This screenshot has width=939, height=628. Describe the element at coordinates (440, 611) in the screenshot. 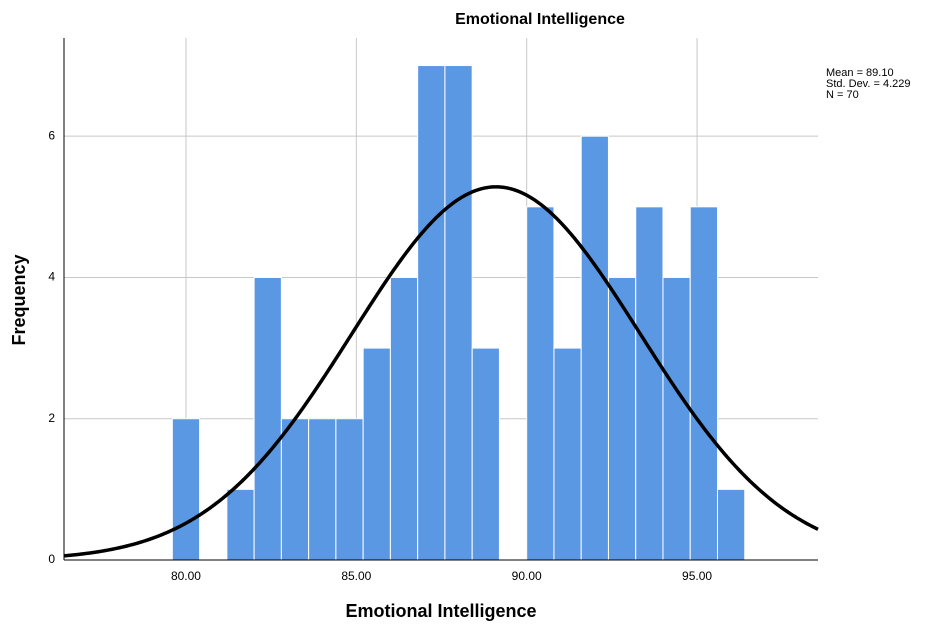

I see `x-axis-label: Emotional Intelligence` at that location.